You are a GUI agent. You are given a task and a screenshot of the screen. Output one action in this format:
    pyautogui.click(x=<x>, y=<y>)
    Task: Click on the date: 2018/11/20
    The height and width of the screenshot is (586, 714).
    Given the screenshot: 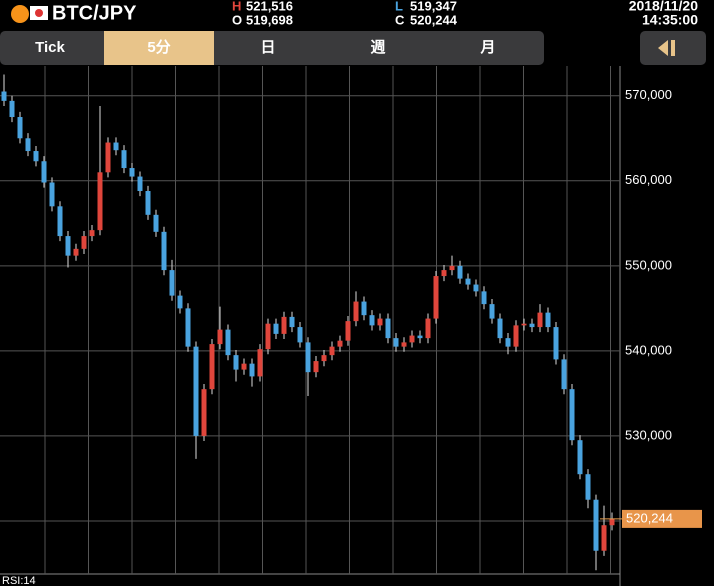 What is the action you would take?
    pyautogui.click(x=664, y=7)
    